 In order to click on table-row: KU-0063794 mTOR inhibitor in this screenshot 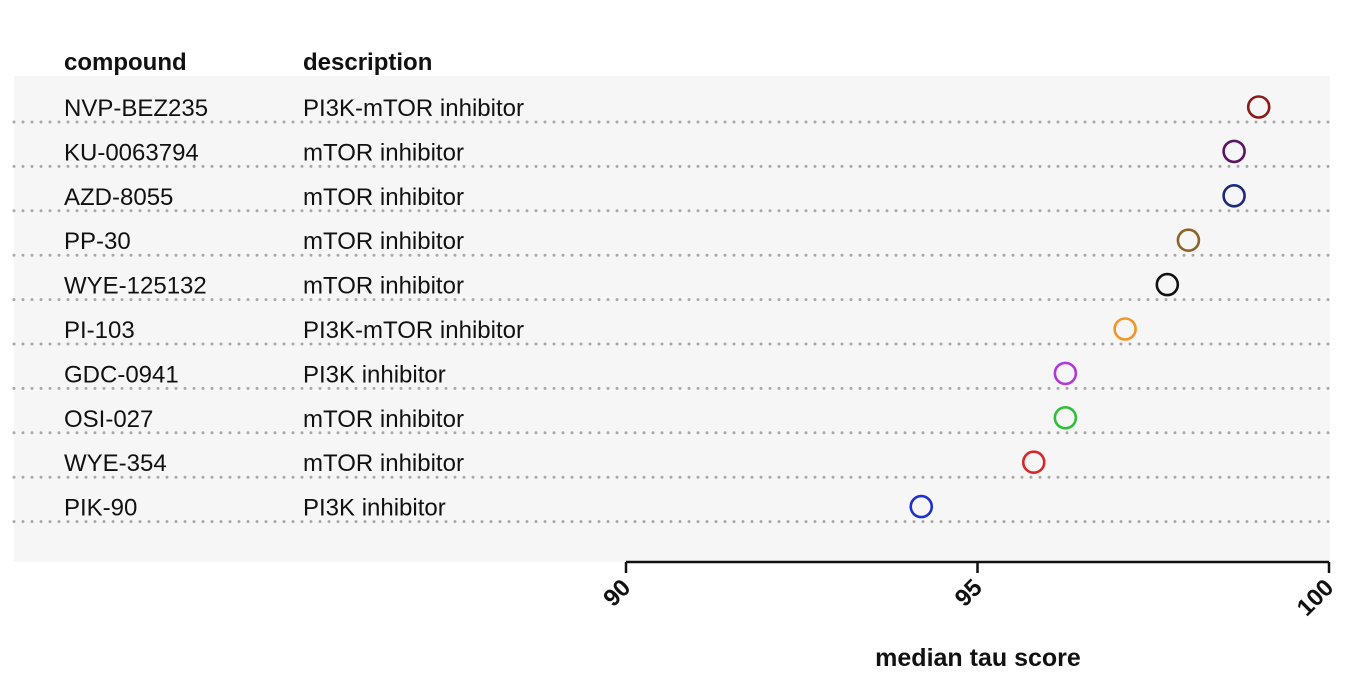, I will do `click(672, 153)`.